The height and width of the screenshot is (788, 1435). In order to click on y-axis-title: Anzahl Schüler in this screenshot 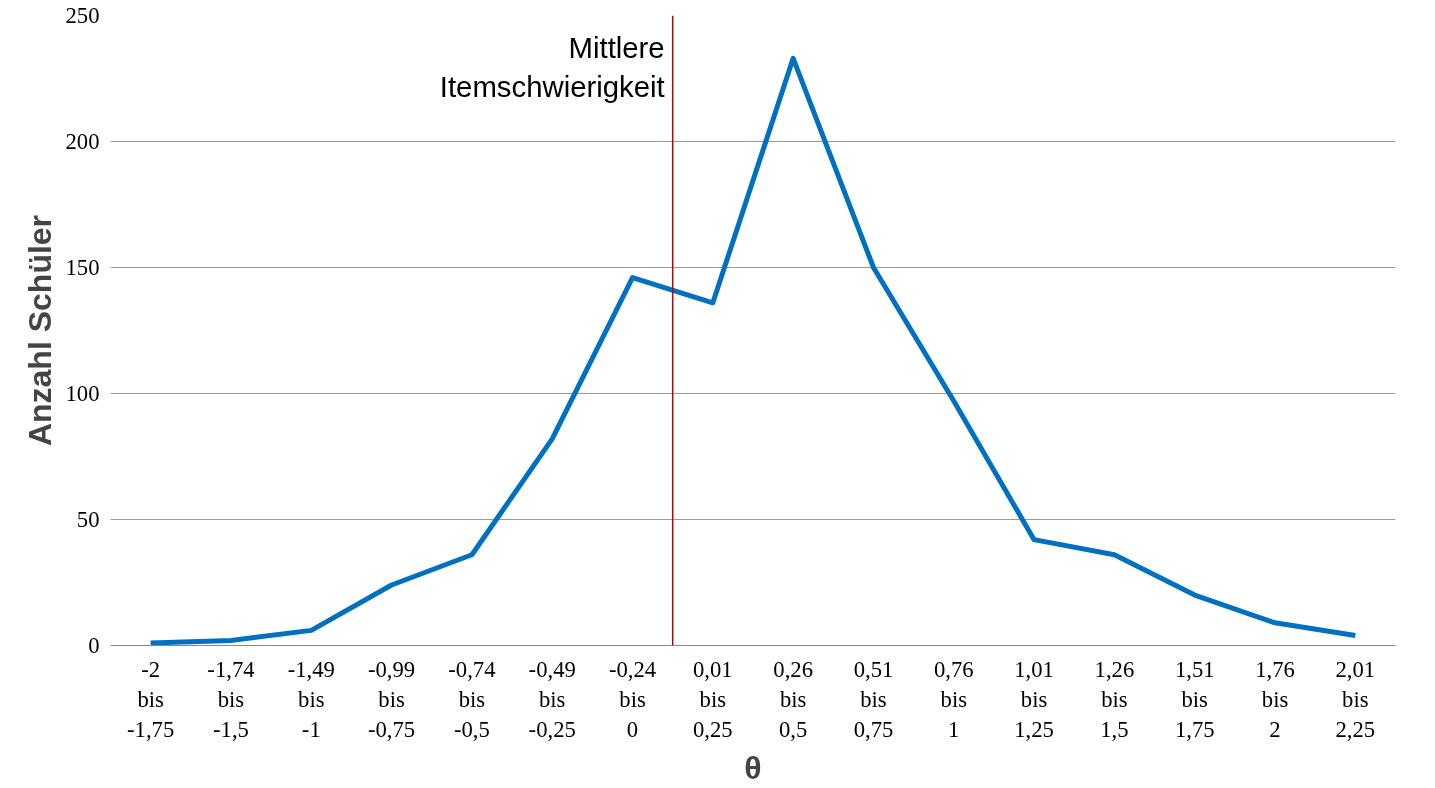, I will do `click(39, 330)`.